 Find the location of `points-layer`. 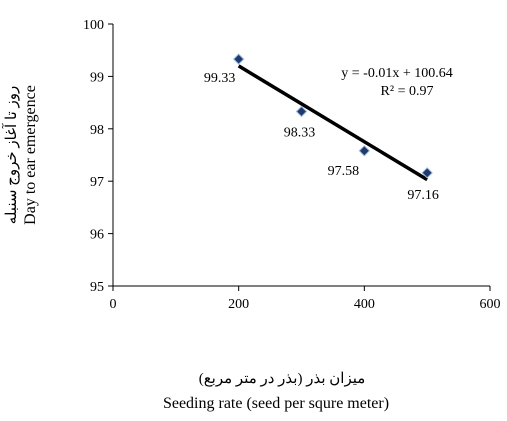

points-layer is located at coordinates (332, 116).